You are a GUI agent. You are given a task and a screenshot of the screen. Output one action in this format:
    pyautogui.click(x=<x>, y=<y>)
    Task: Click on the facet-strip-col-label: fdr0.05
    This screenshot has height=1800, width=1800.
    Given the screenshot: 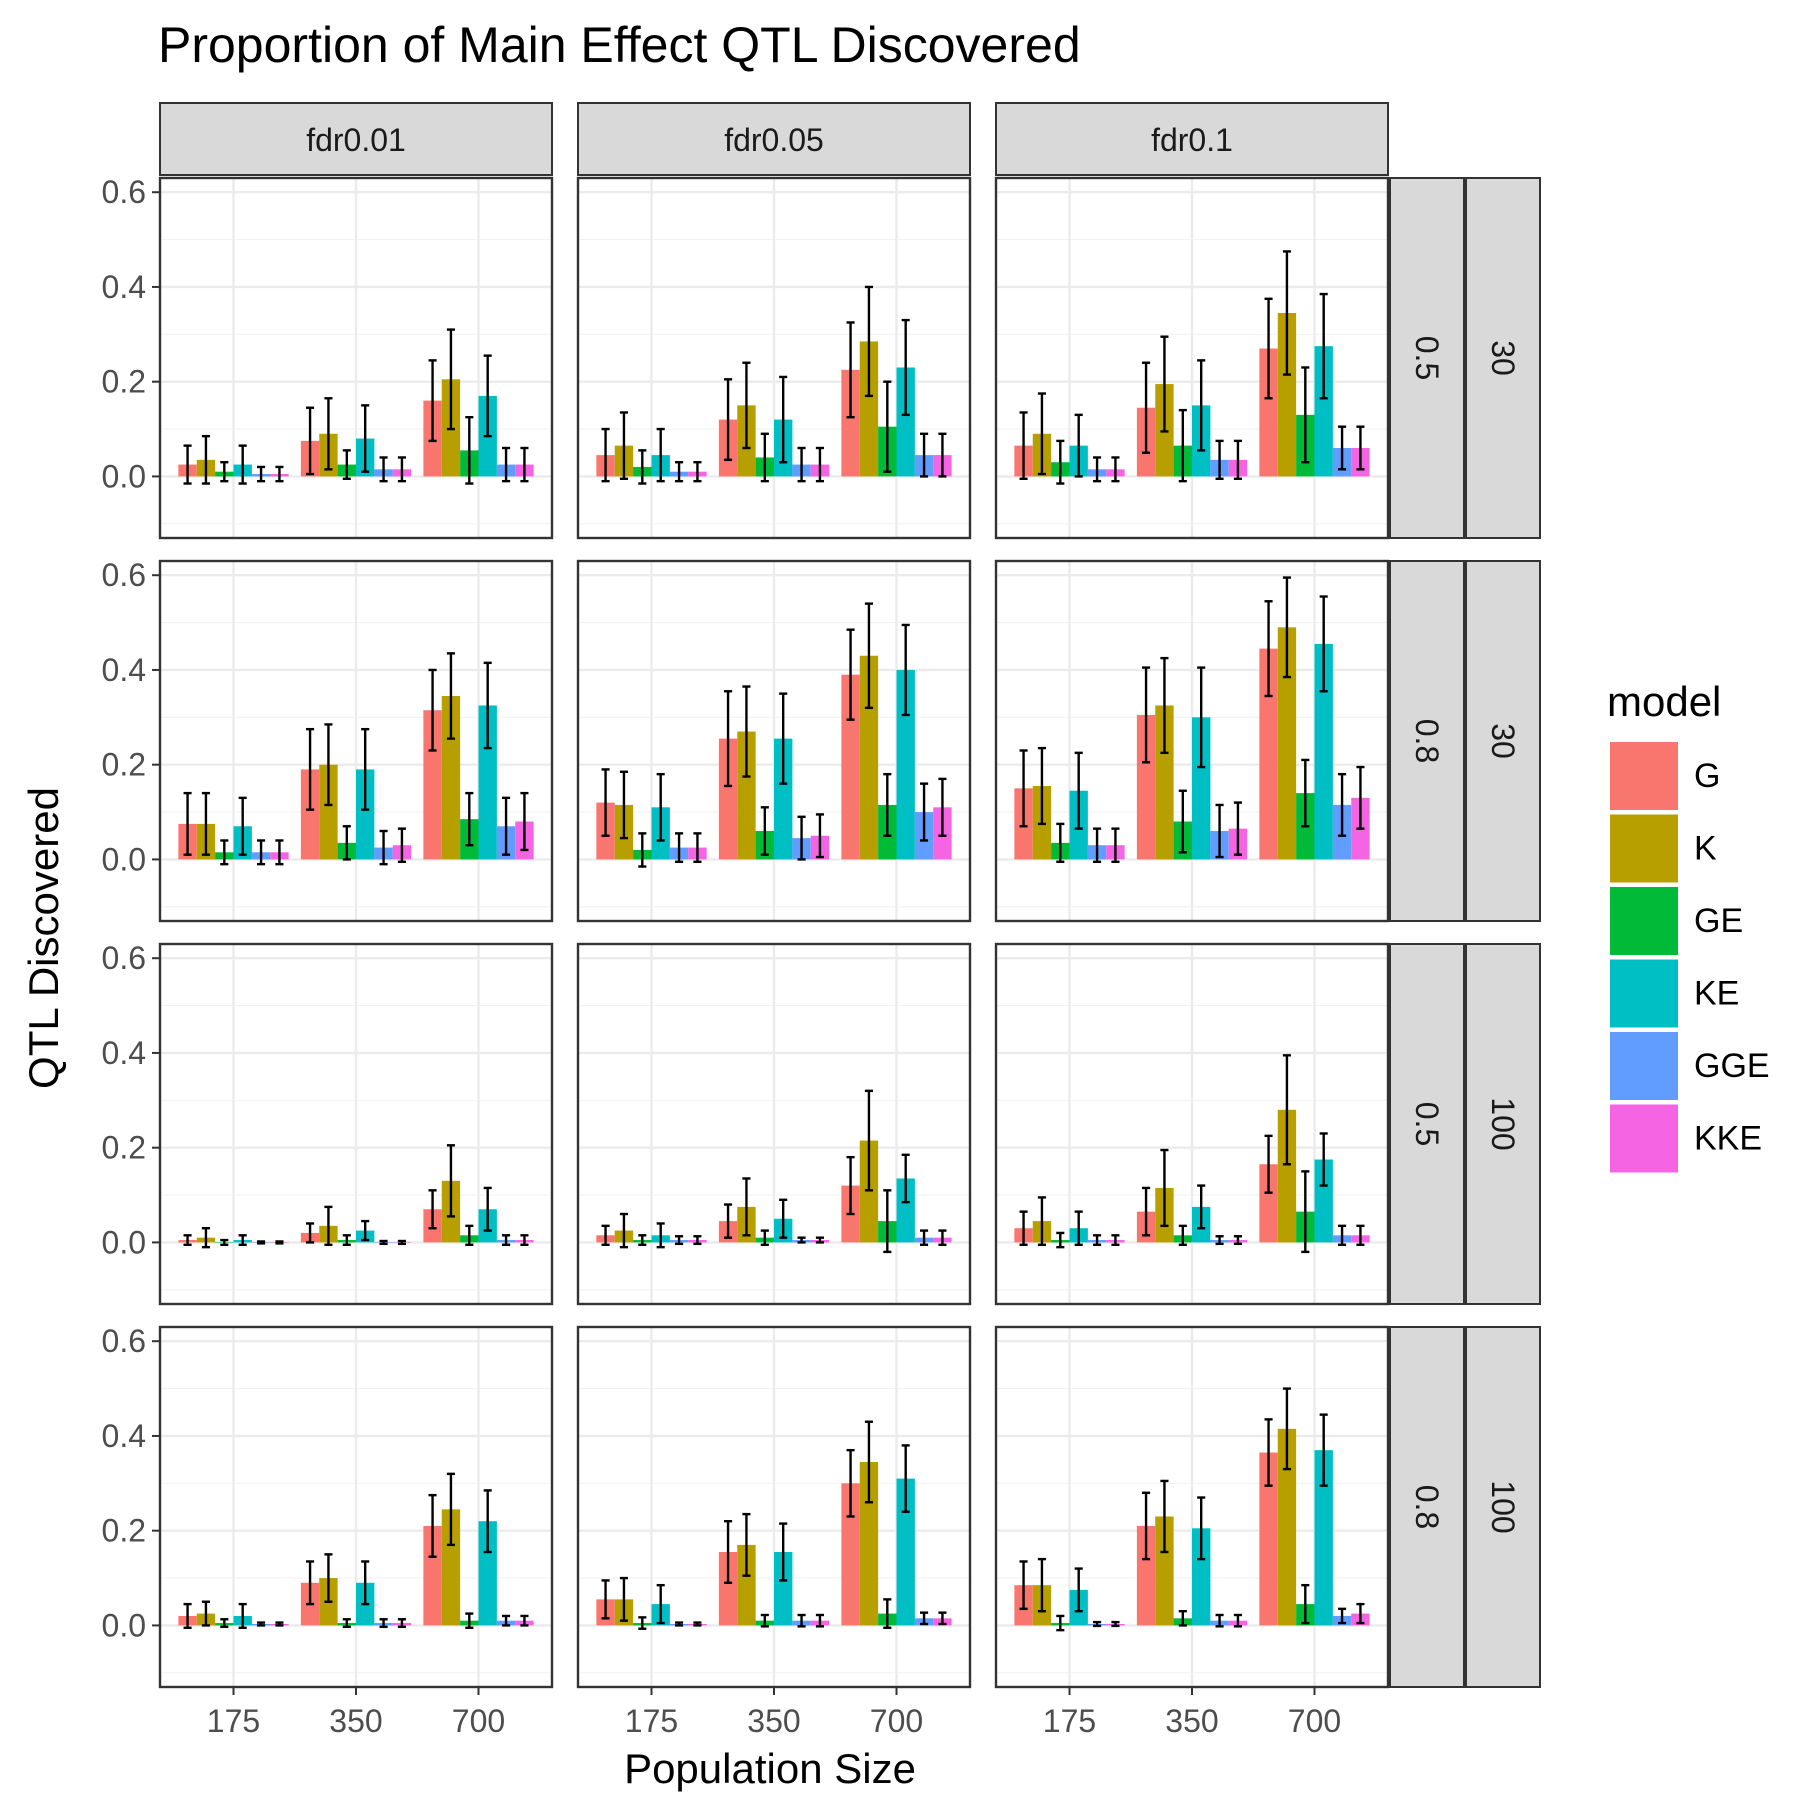 What is the action you would take?
    pyautogui.click(x=774, y=140)
    